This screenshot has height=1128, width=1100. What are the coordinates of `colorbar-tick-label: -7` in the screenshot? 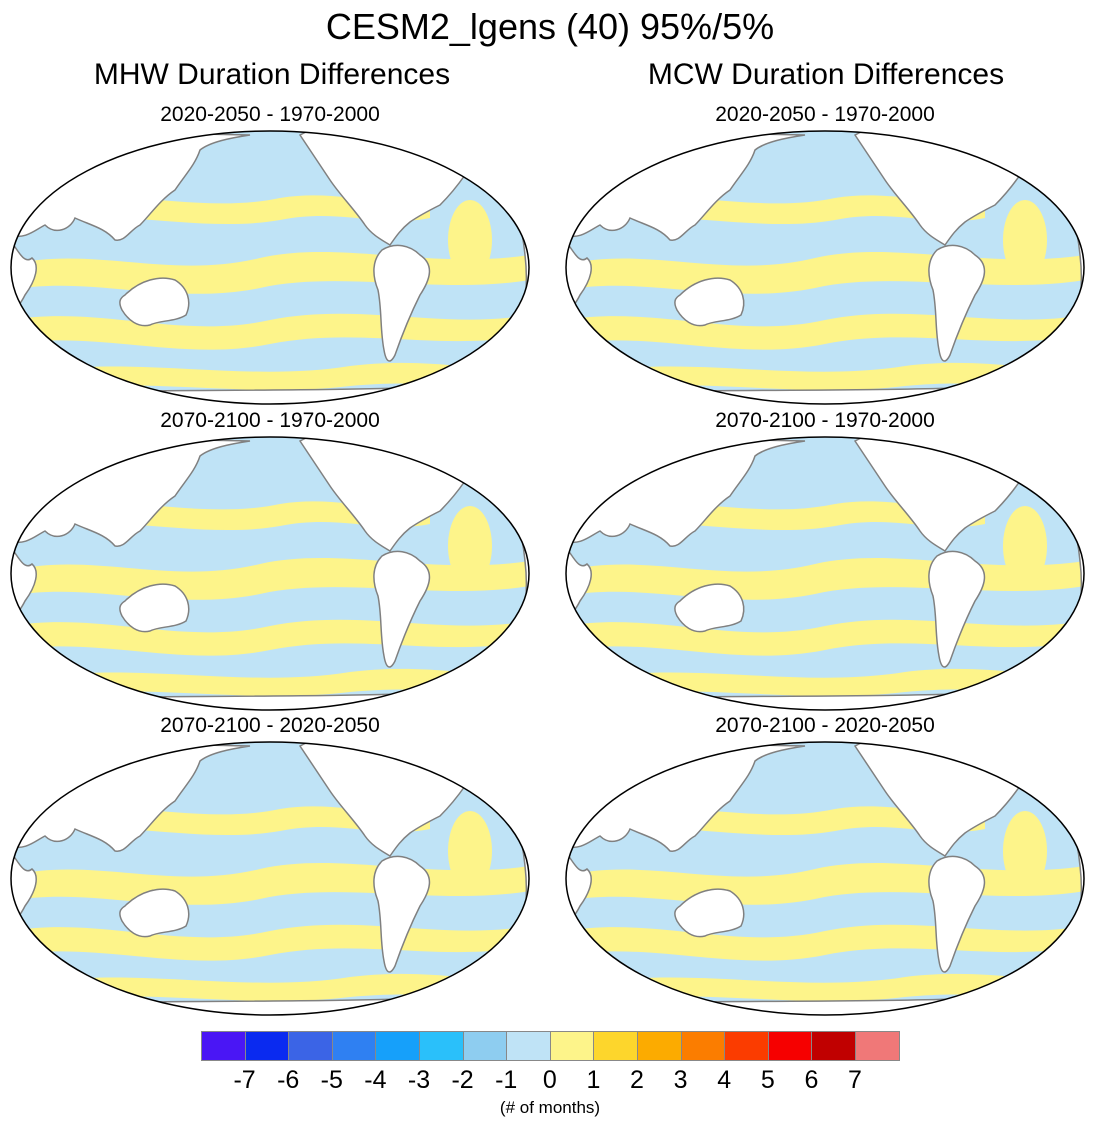 It's located at (244, 1080).